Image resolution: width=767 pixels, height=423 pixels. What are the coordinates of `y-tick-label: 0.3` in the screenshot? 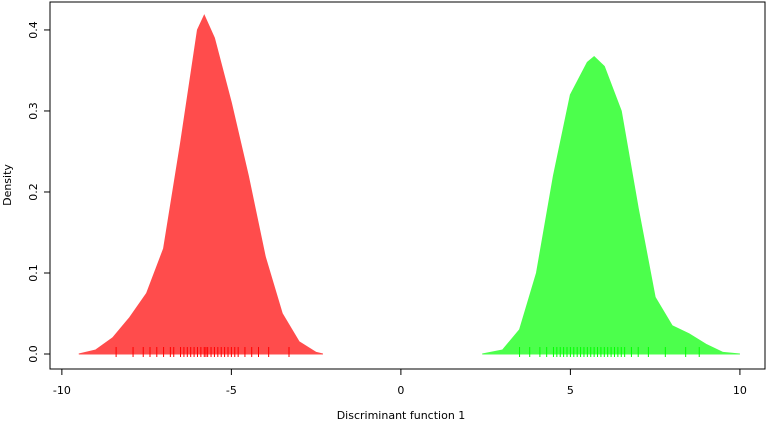 It's located at (33, 111).